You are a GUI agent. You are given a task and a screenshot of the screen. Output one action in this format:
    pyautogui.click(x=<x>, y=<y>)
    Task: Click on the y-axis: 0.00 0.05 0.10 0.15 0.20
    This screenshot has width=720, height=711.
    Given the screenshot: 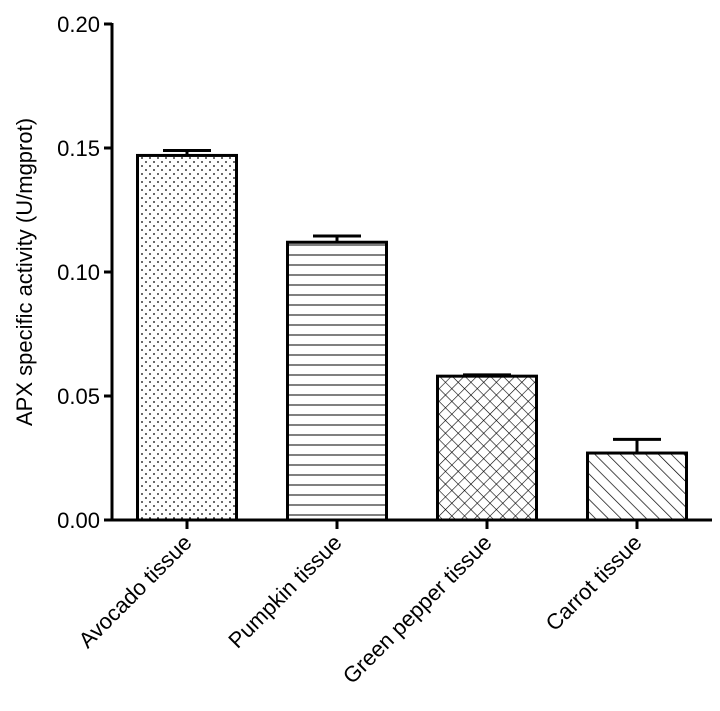 What is the action you would take?
    pyautogui.click(x=85, y=272)
    